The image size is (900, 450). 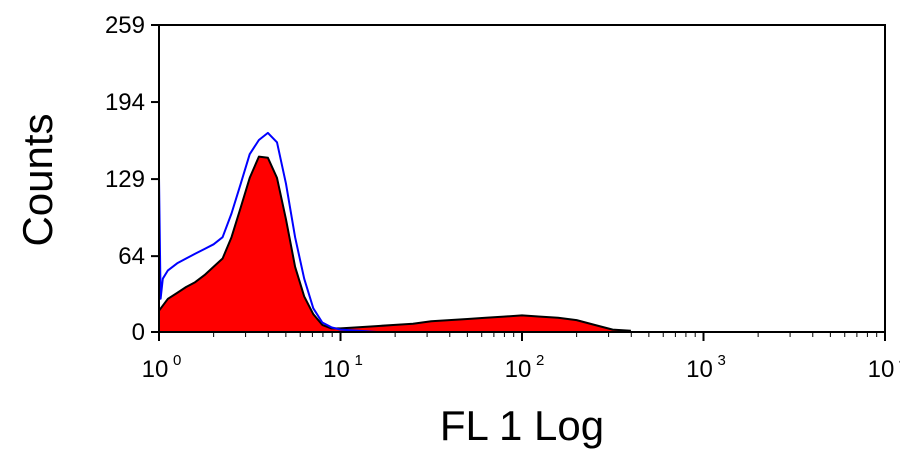 I want to click on y-tick-label: 194, so click(x=125, y=102).